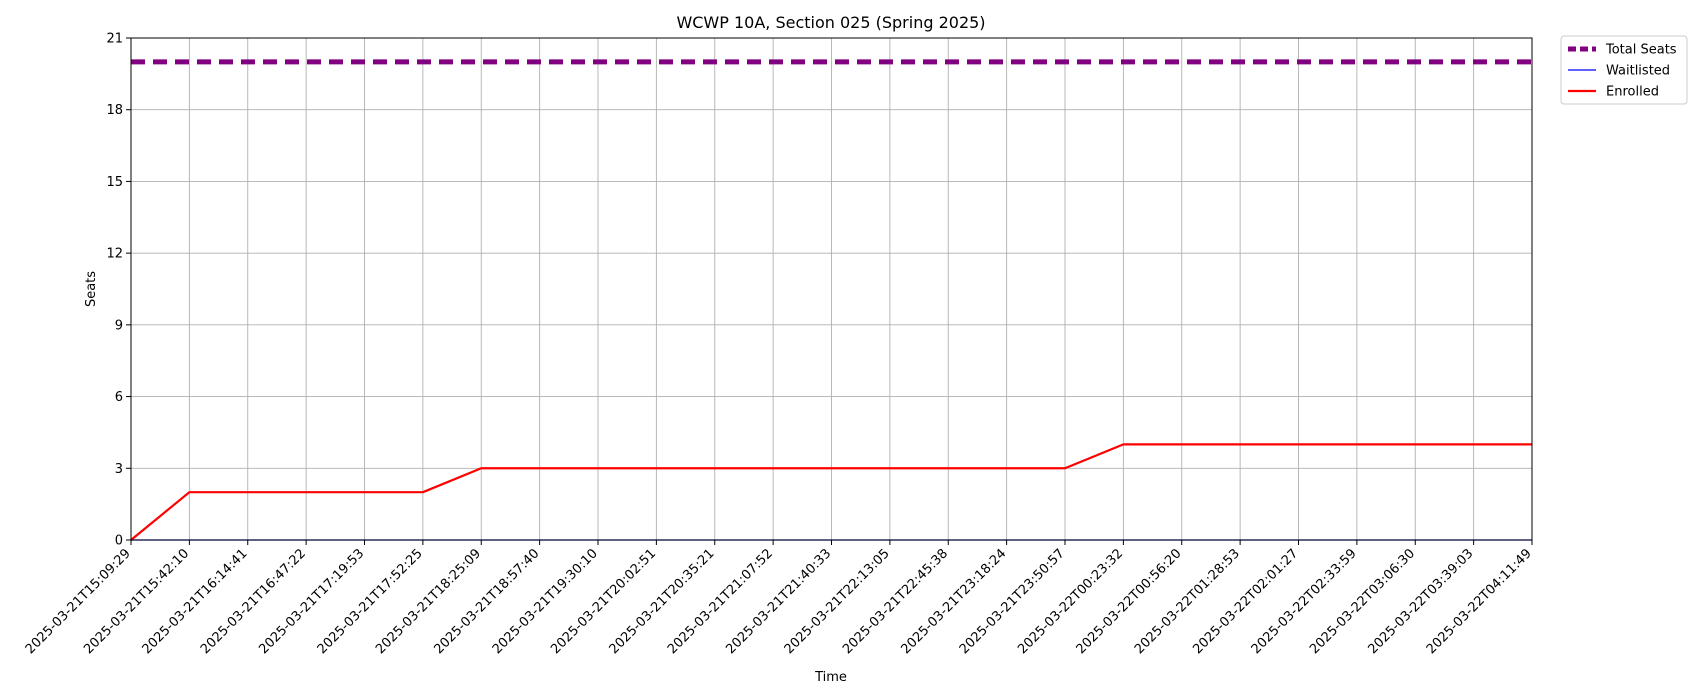  Describe the element at coordinates (662, 601) in the screenshot. I see `x-tick-label: 2025-03-21T20:35:21` at that location.